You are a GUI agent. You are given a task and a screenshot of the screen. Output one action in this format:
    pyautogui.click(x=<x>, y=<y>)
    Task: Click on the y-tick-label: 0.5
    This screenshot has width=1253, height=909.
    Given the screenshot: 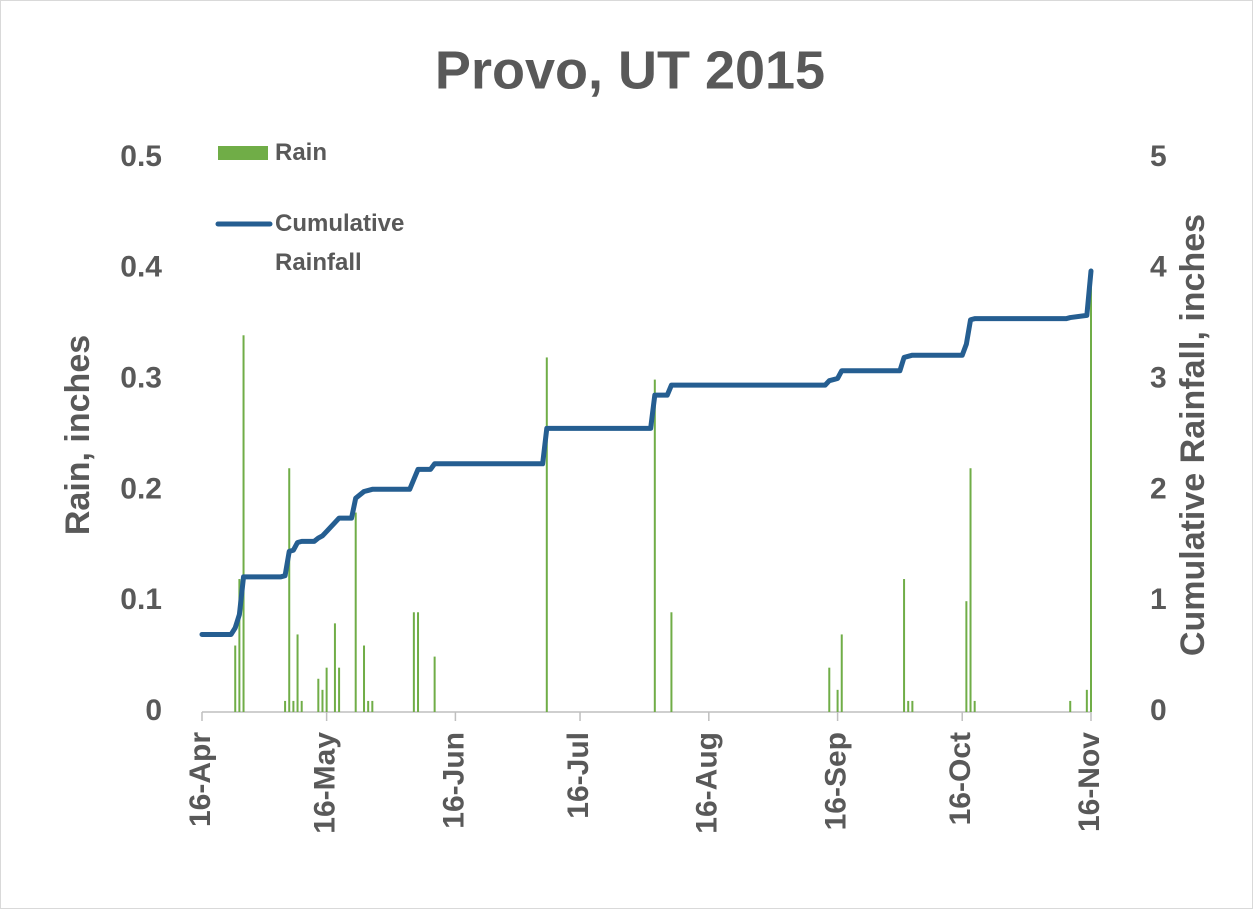 What is the action you would take?
    pyautogui.click(x=141, y=156)
    